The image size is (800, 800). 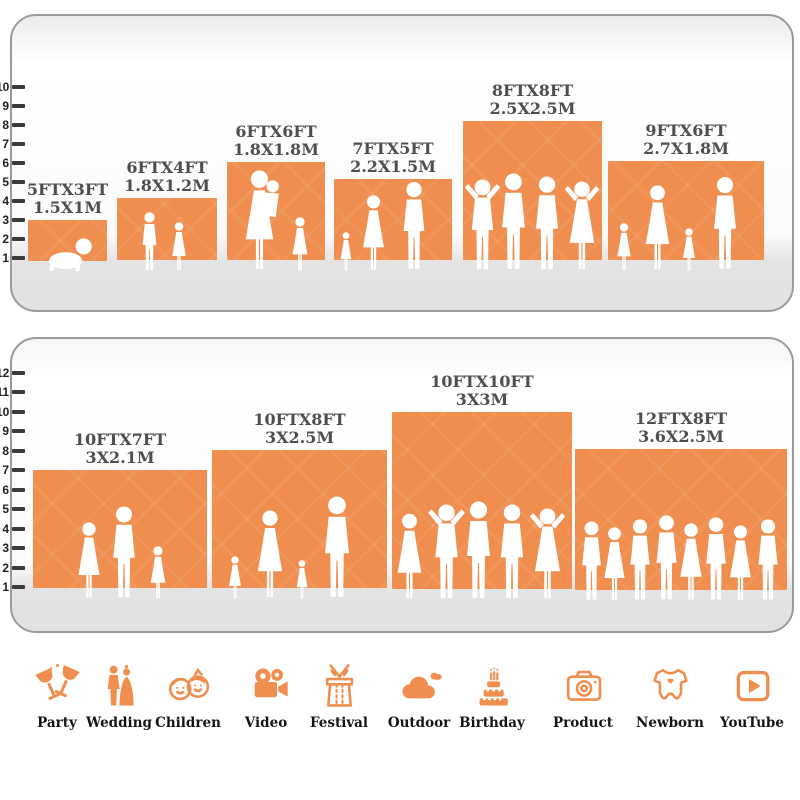 I want to click on backdrop-size-label: 10FTX8FT 3X2.5M, so click(x=299, y=429).